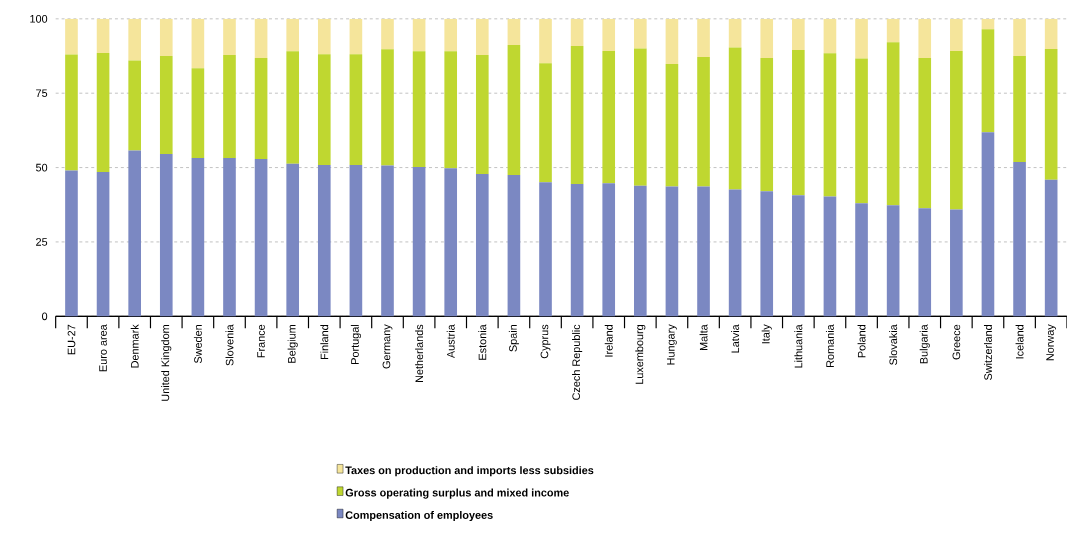  Describe the element at coordinates (134, 346) in the screenshot. I see `x-tick-label: Denmark` at that location.